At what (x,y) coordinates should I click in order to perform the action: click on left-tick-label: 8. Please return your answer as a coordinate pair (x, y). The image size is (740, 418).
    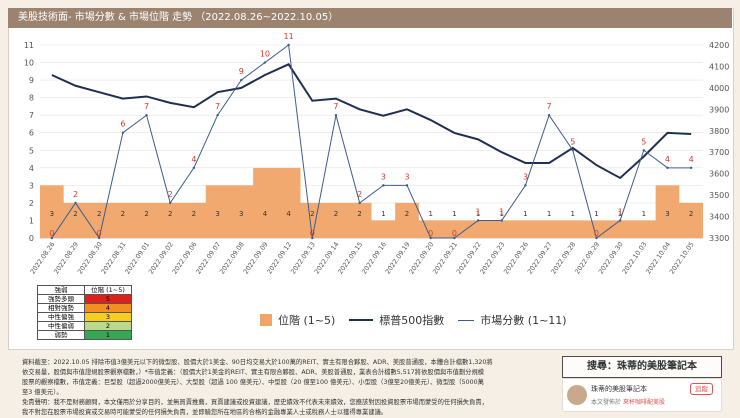
    Looking at the image, I should click on (31, 98).